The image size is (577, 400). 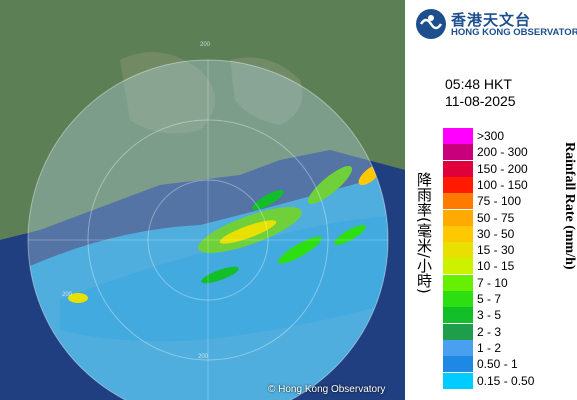 What do you see at coordinates (499, 201) in the screenshot?
I see `legend-range-label: 75 - 100` at bounding box center [499, 201].